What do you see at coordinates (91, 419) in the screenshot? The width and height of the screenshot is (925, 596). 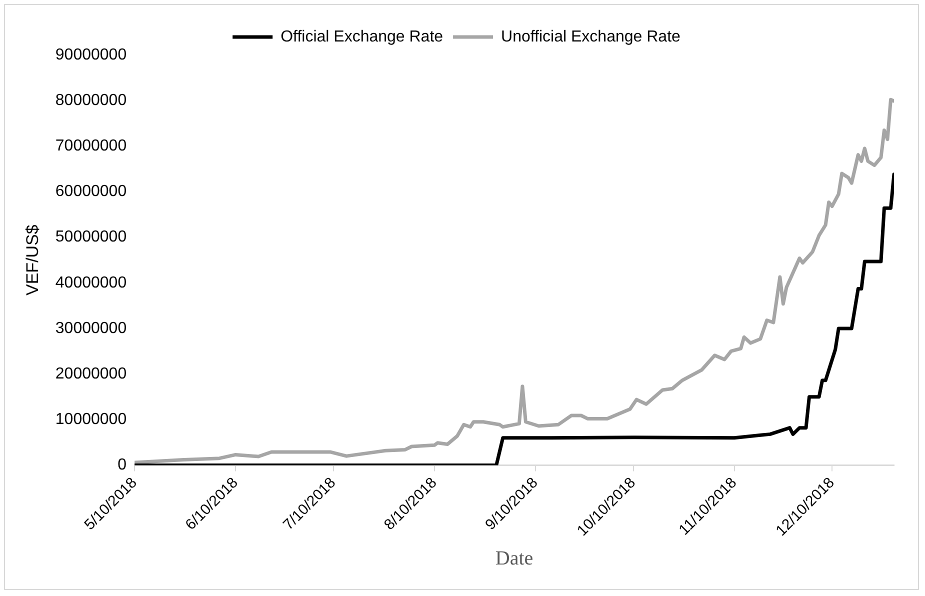 I see `y-tick-label: 10000000` at bounding box center [91, 419].